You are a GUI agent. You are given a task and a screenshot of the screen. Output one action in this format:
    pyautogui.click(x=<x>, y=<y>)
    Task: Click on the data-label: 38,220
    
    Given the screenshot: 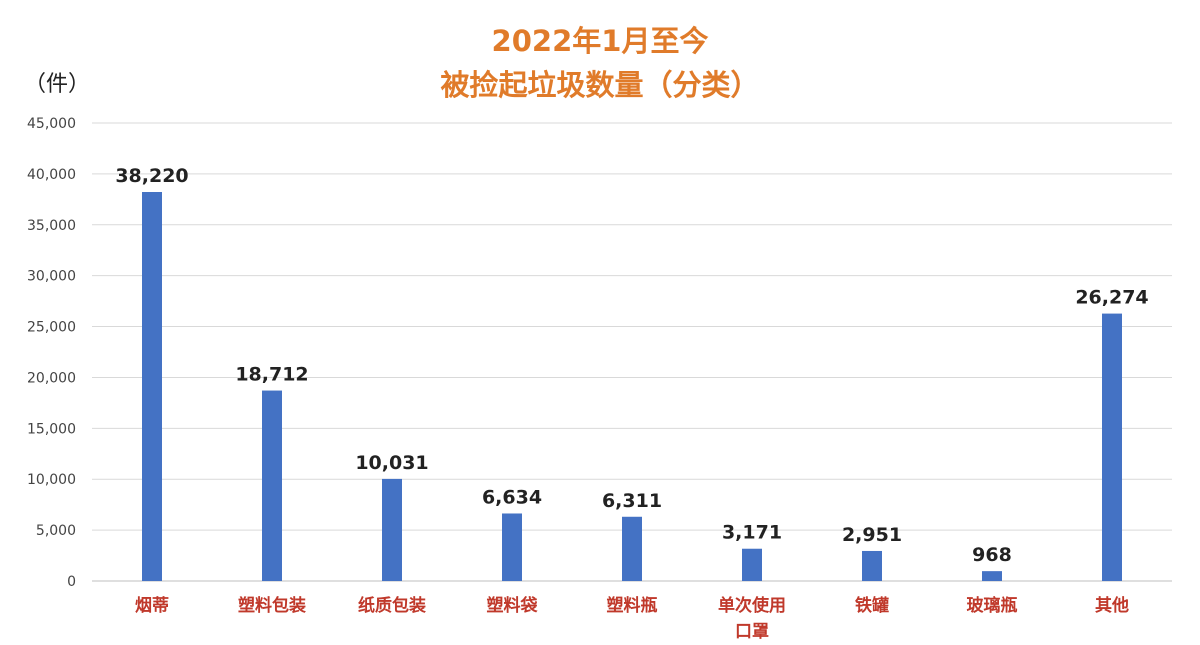 What is the action you would take?
    pyautogui.click(x=151, y=176)
    